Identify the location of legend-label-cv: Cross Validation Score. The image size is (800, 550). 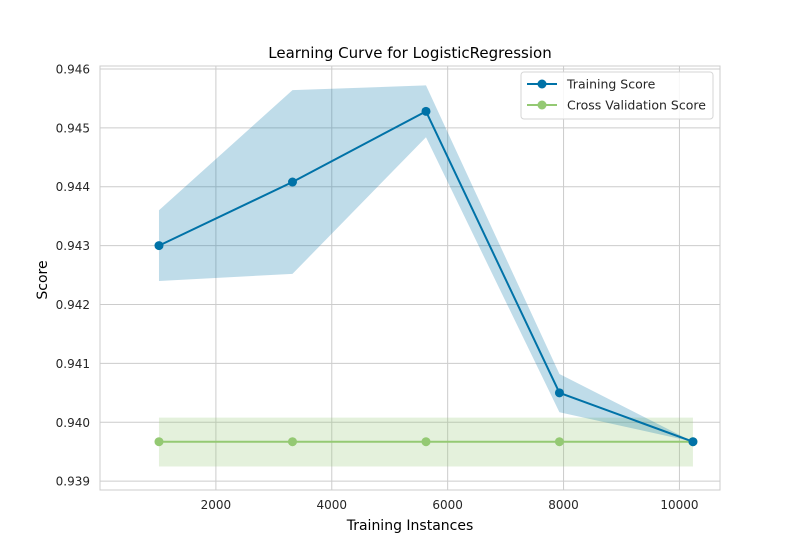
(636, 105).